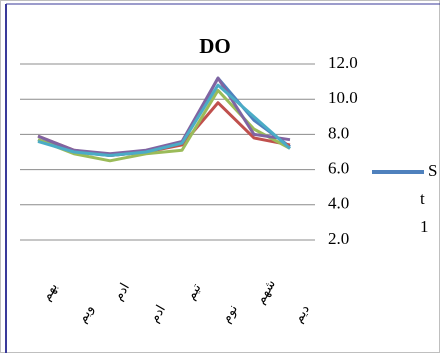 Image resolution: width=440 pixels, height=353 pixels. I want to click on y-tick-label: 4.0, so click(338, 203).